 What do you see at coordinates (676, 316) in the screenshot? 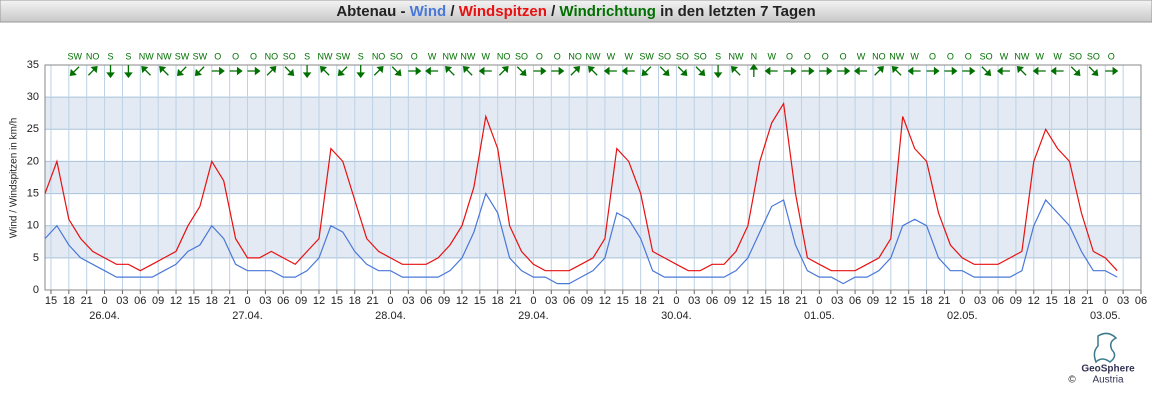
I see `date-label: 30.04.` at bounding box center [676, 316].